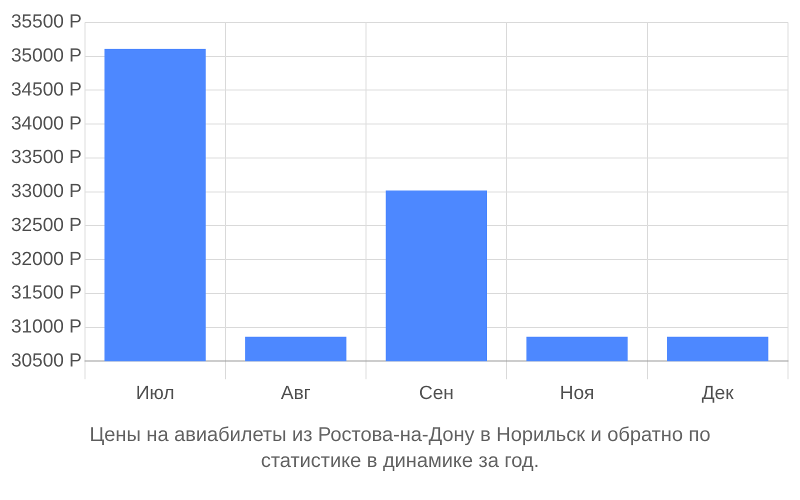  What do you see at coordinates (46, 259) in the screenshot?
I see `y-tick-label: 32000 Р` at bounding box center [46, 259].